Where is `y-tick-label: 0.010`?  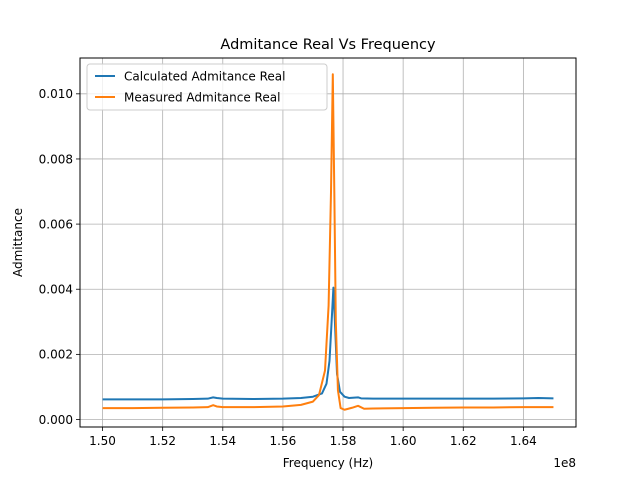 y-tick-label: 0.010 is located at coordinates (56, 94).